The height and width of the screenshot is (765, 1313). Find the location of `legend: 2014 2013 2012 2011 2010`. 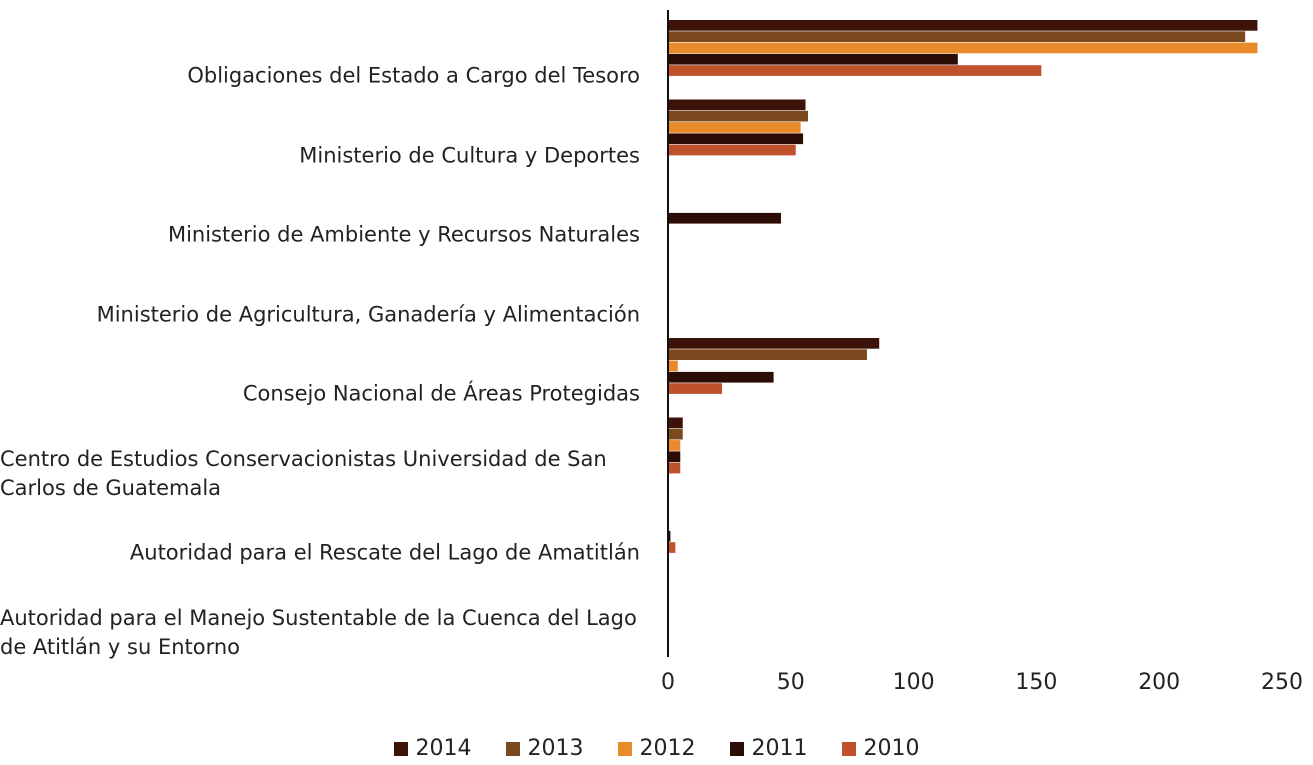

legend: 2014 2013 2012 2011 2010 is located at coordinates (656, 748).